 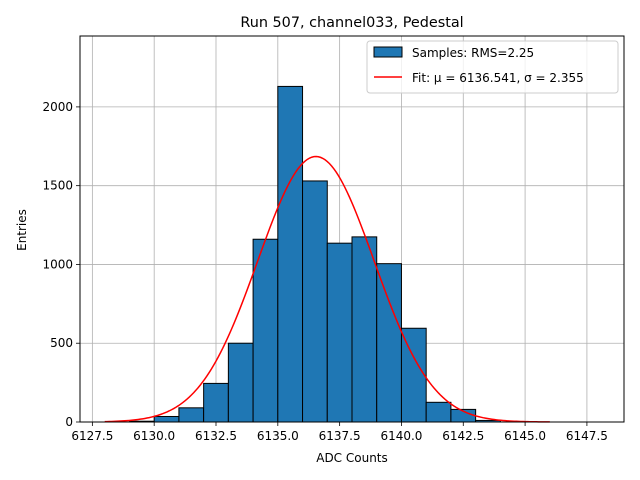 What do you see at coordinates (57, 186) in the screenshot?
I see `y-tick-label-3: 1500` at bounding box center [57, 186].